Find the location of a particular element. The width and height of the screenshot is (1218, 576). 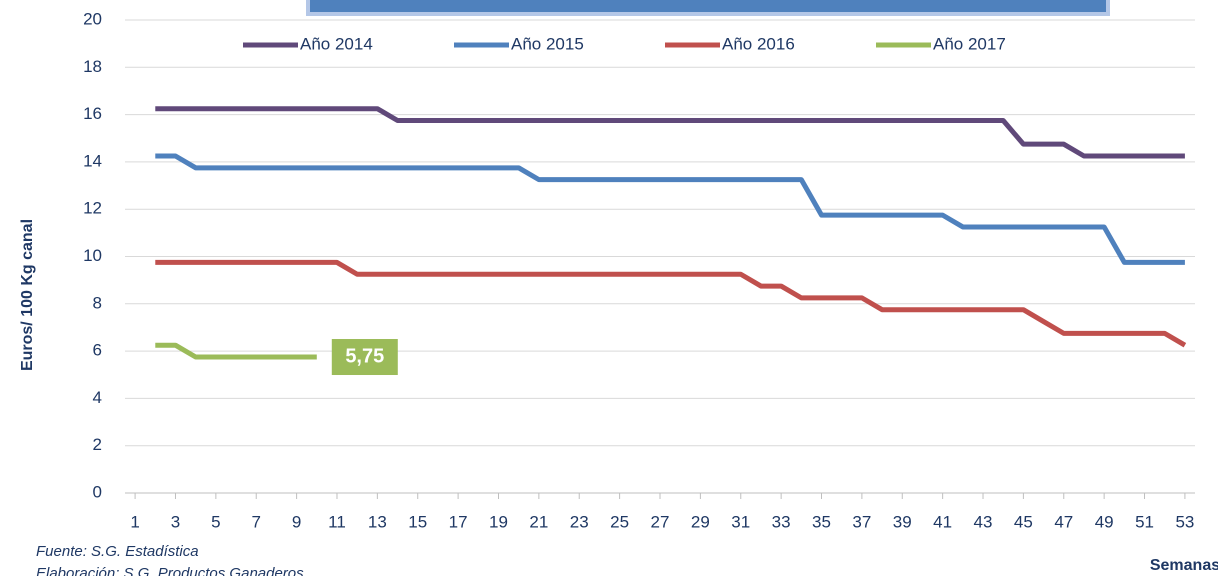

x-tick-label: 53 is located at coordinates (1184, 521).